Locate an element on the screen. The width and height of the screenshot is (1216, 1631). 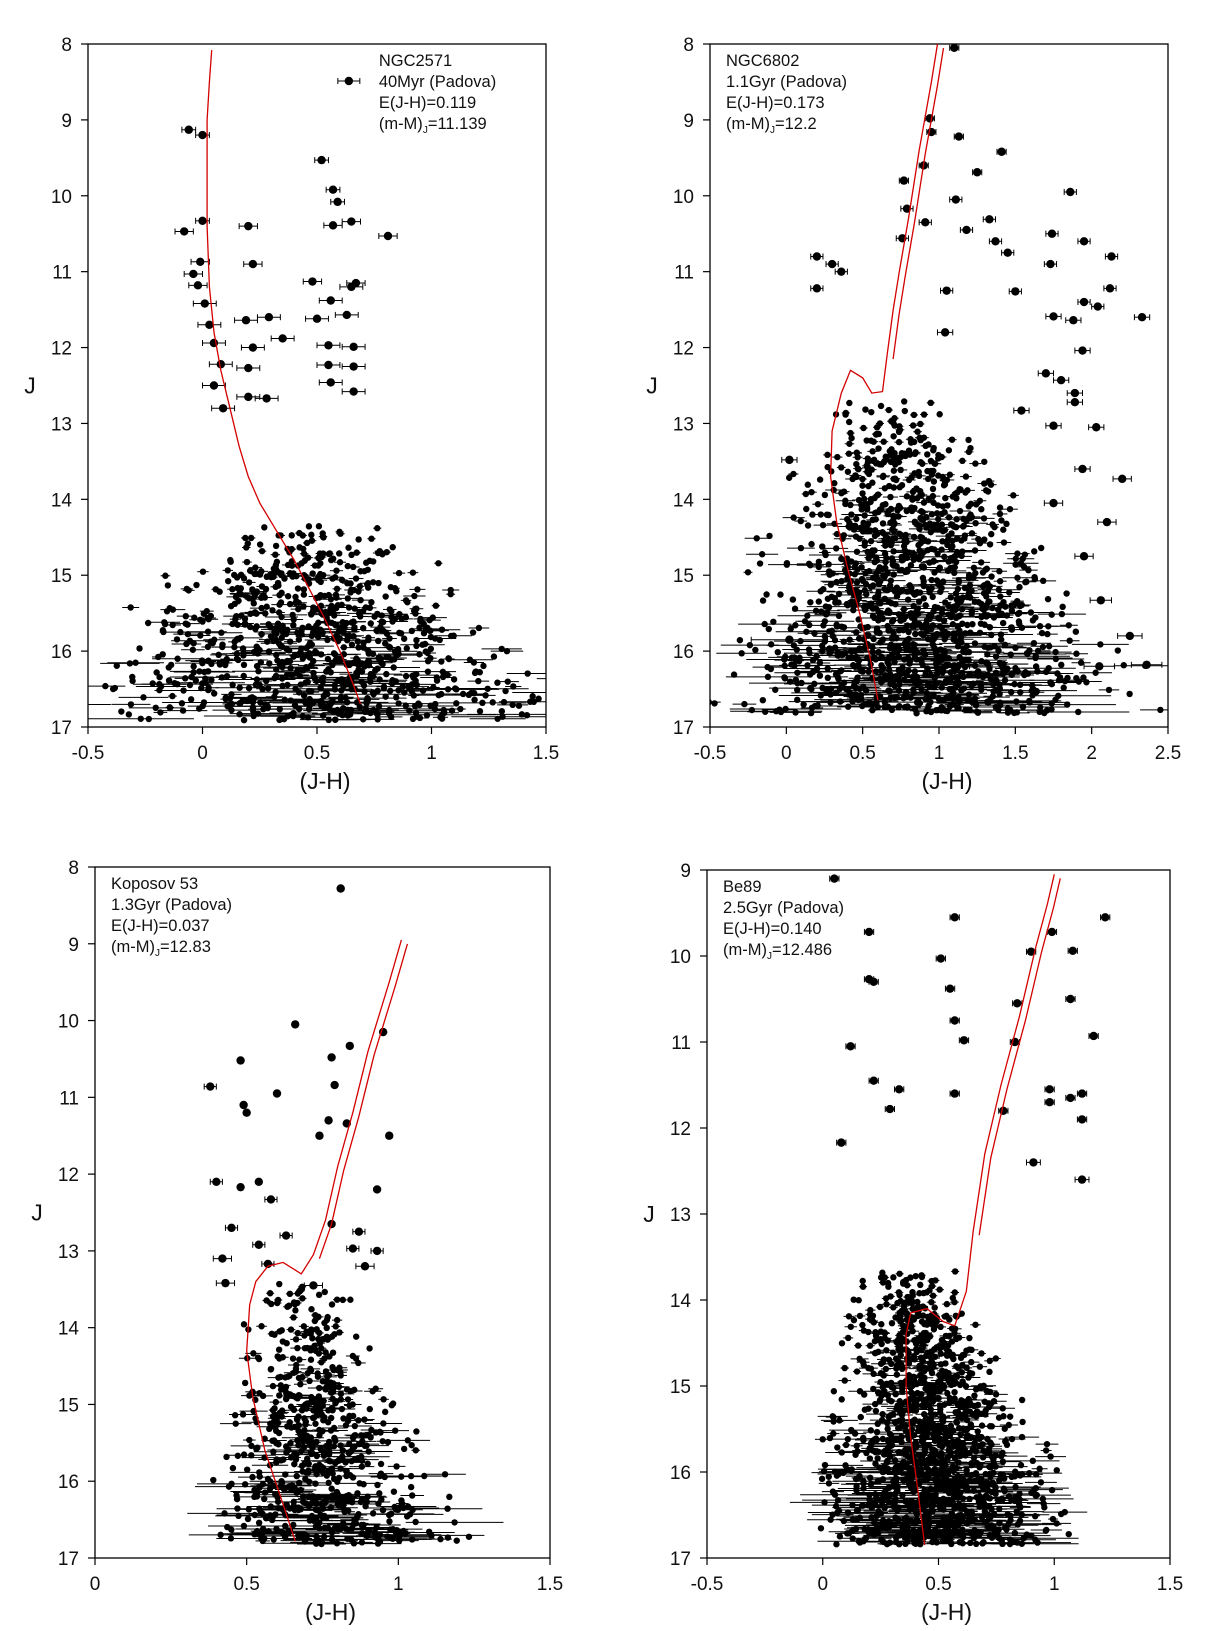
annotation-line: 40Myr (Padova) is located at coordinates (437, 82).